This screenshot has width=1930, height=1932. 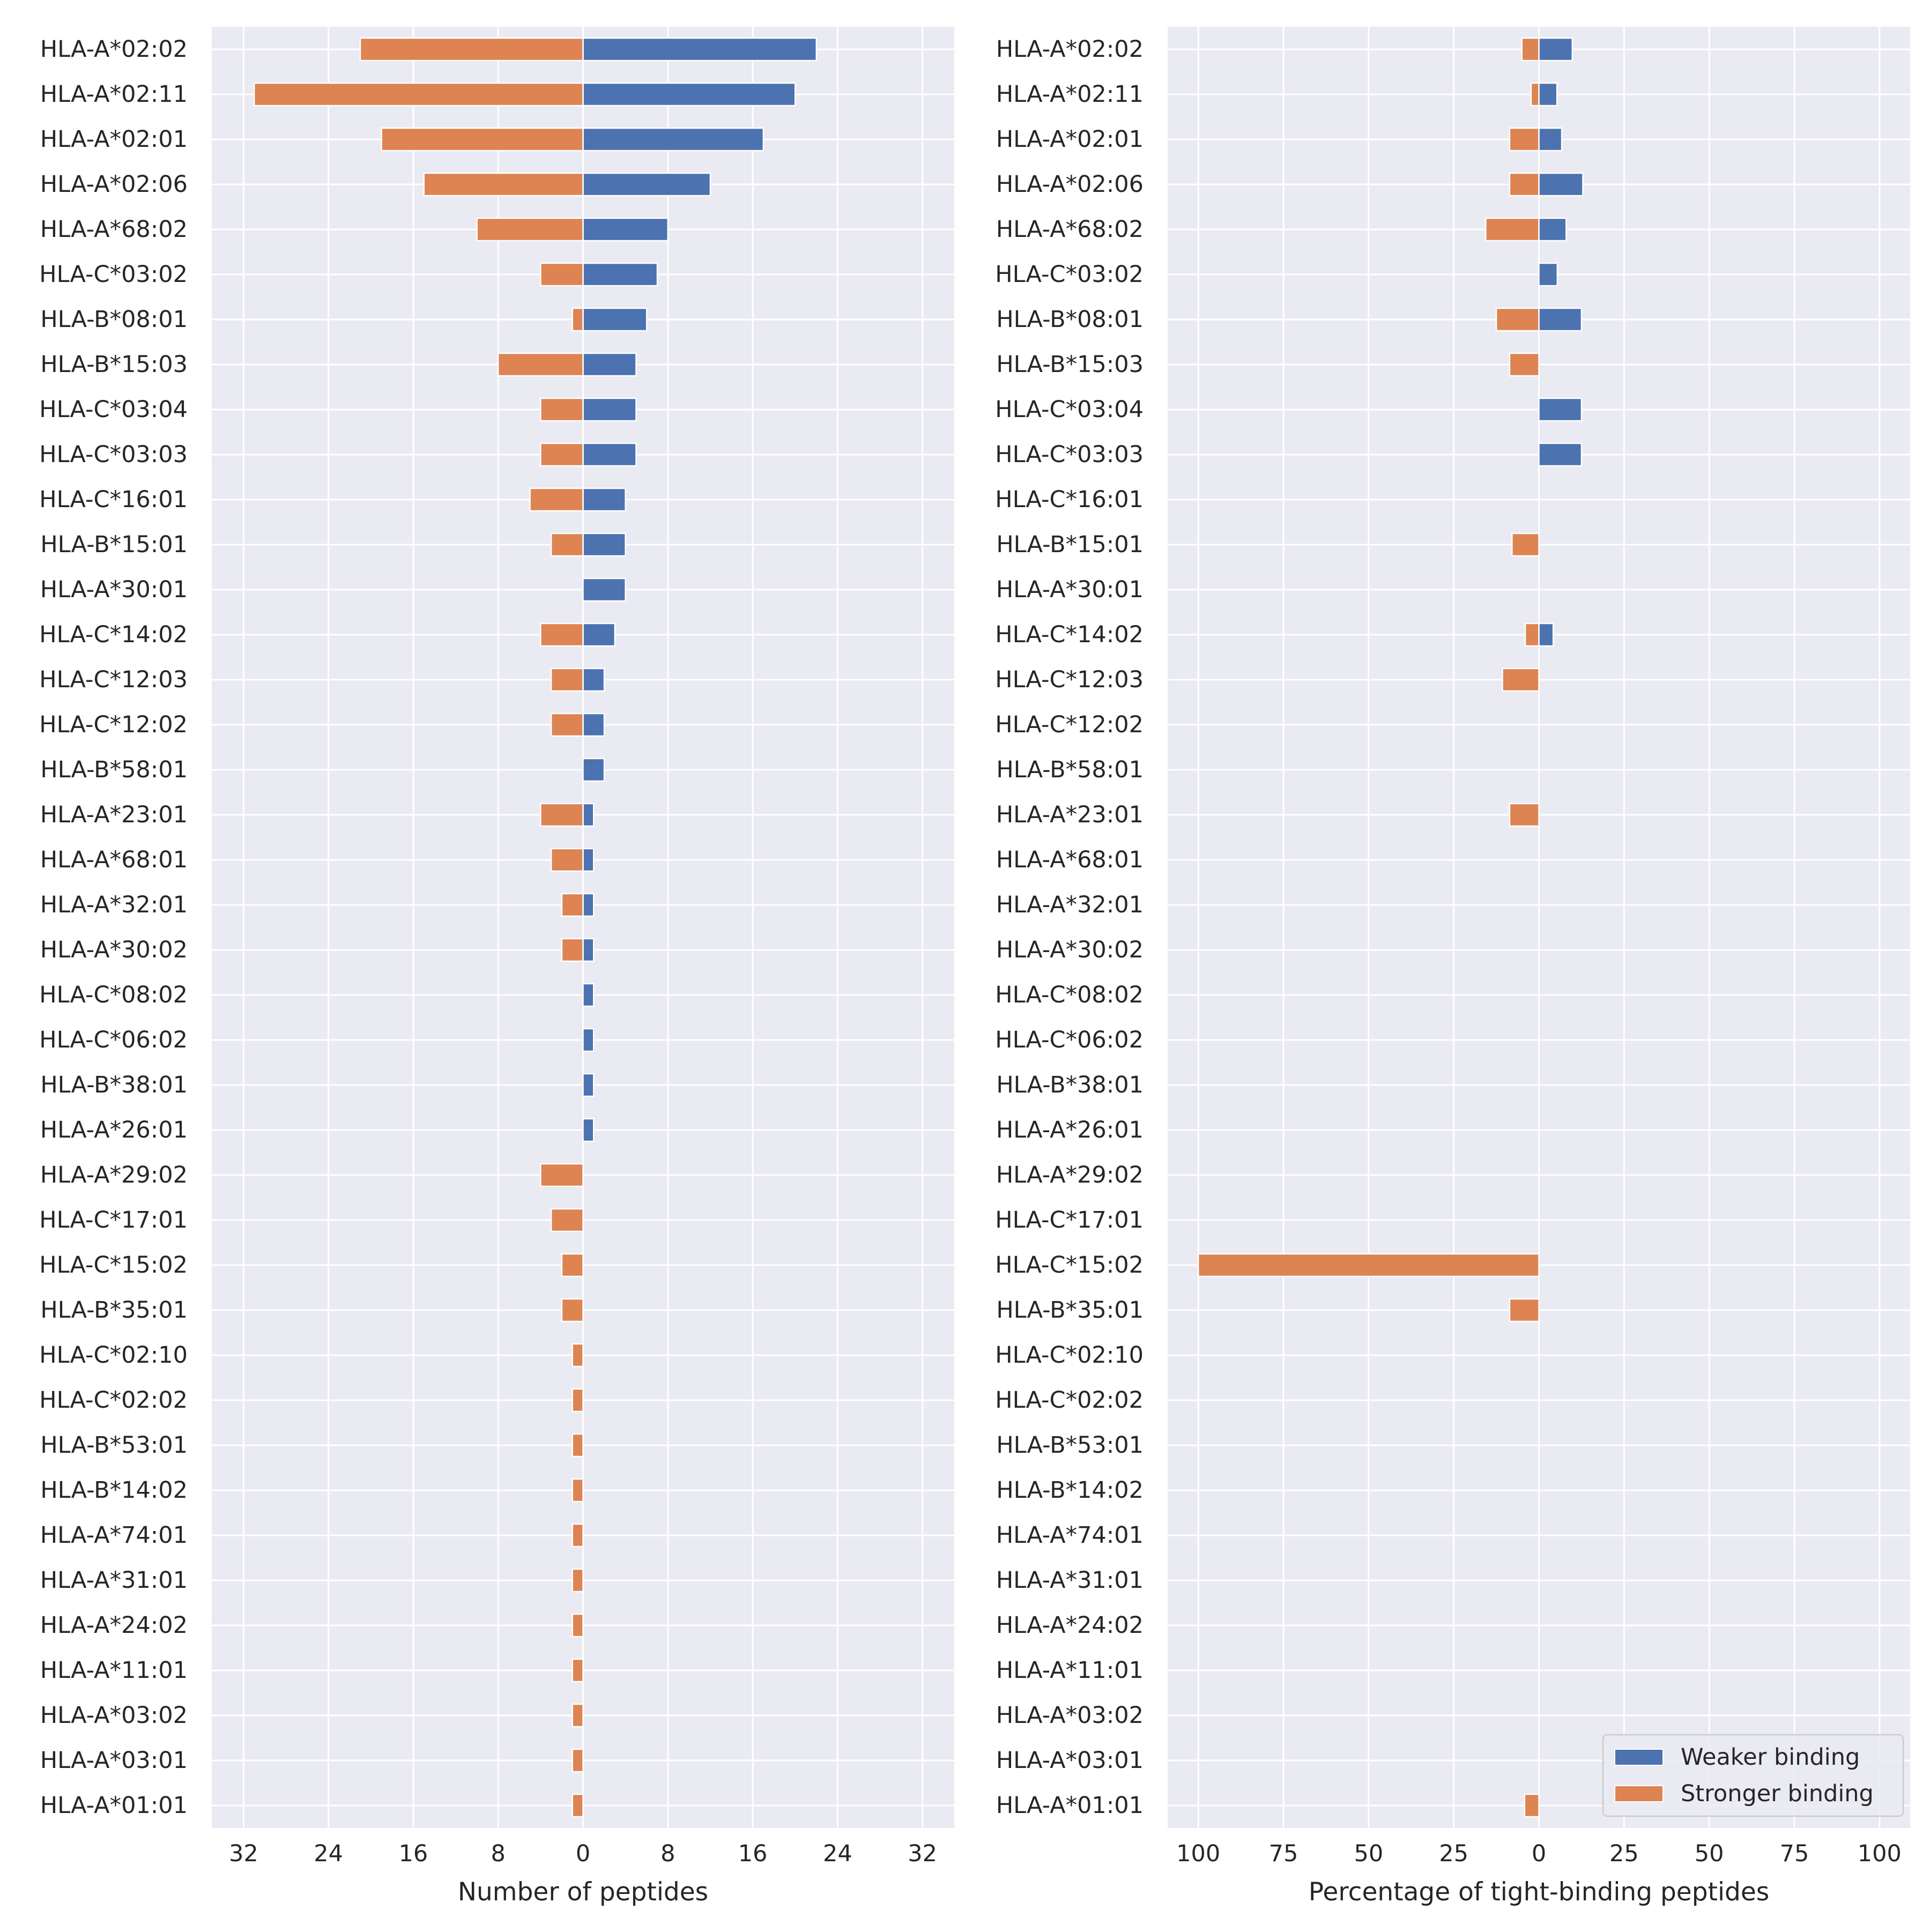 What do you see at coordinates (1639, 1757) in the screenshot?
I see `legend-swatch-weaker` at bounding box center [1639, 1757].